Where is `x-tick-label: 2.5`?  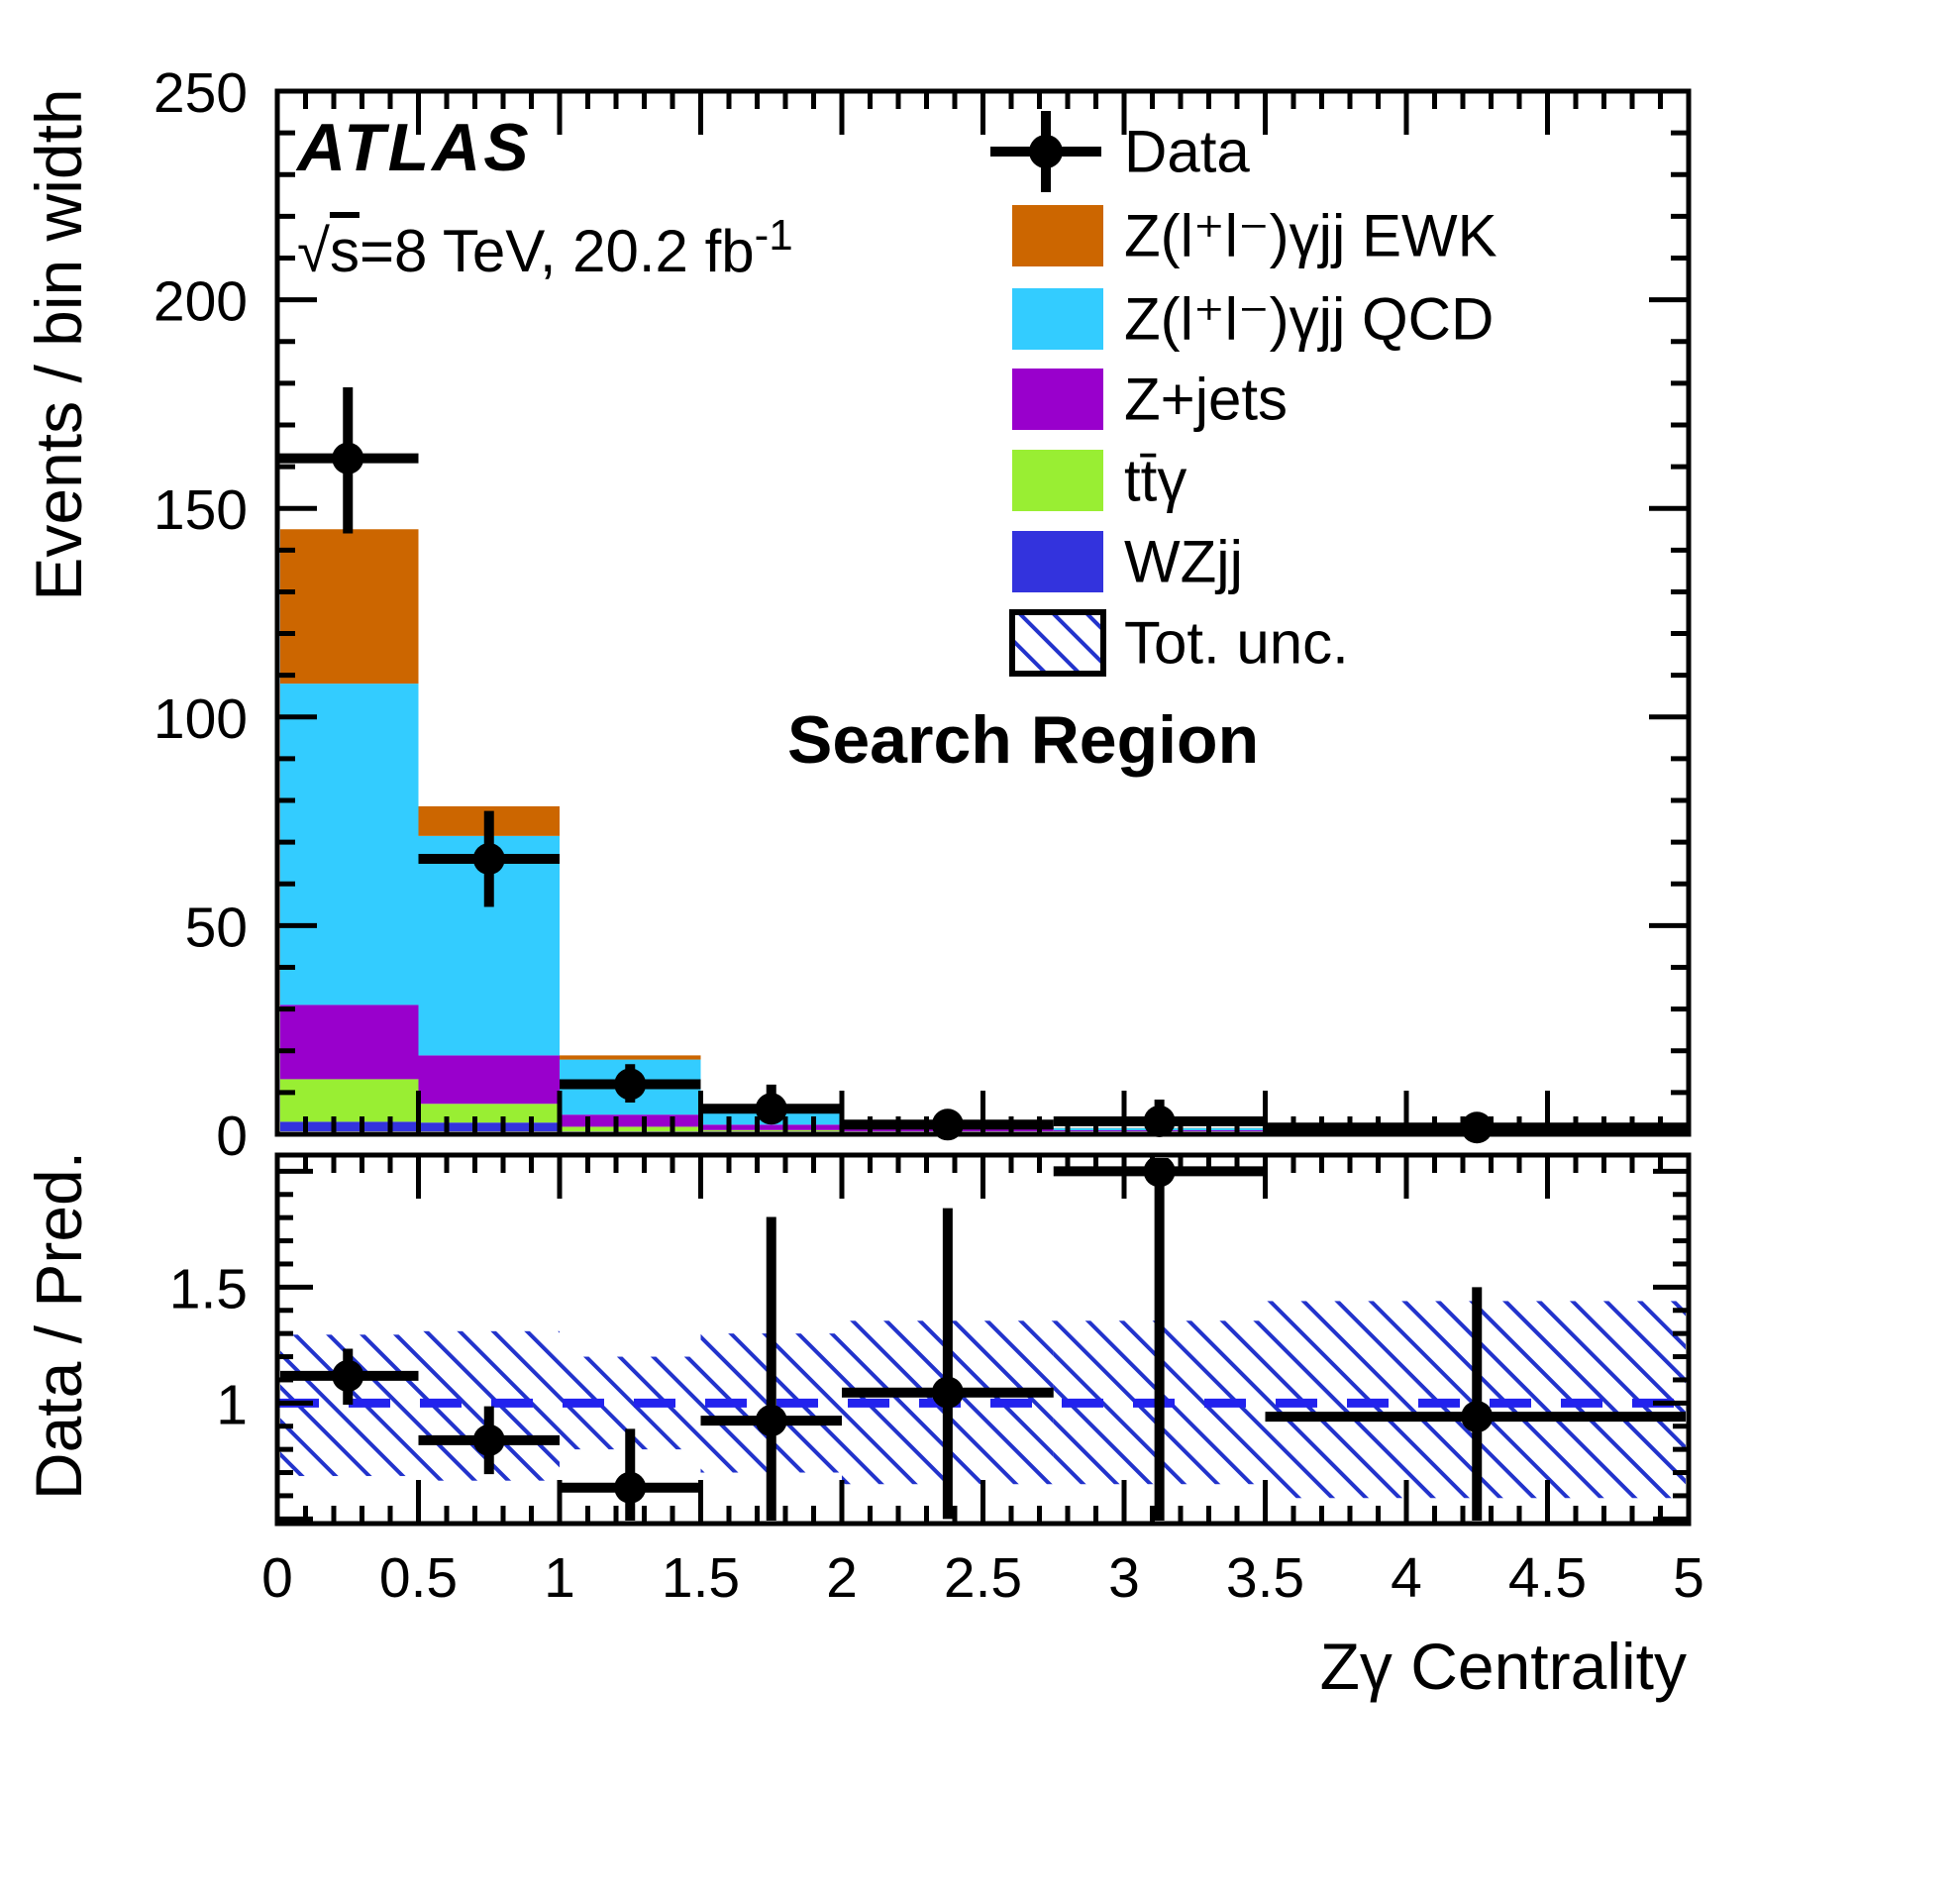
x-tick-label: 2.5 is located at coordinates (983, 1578).